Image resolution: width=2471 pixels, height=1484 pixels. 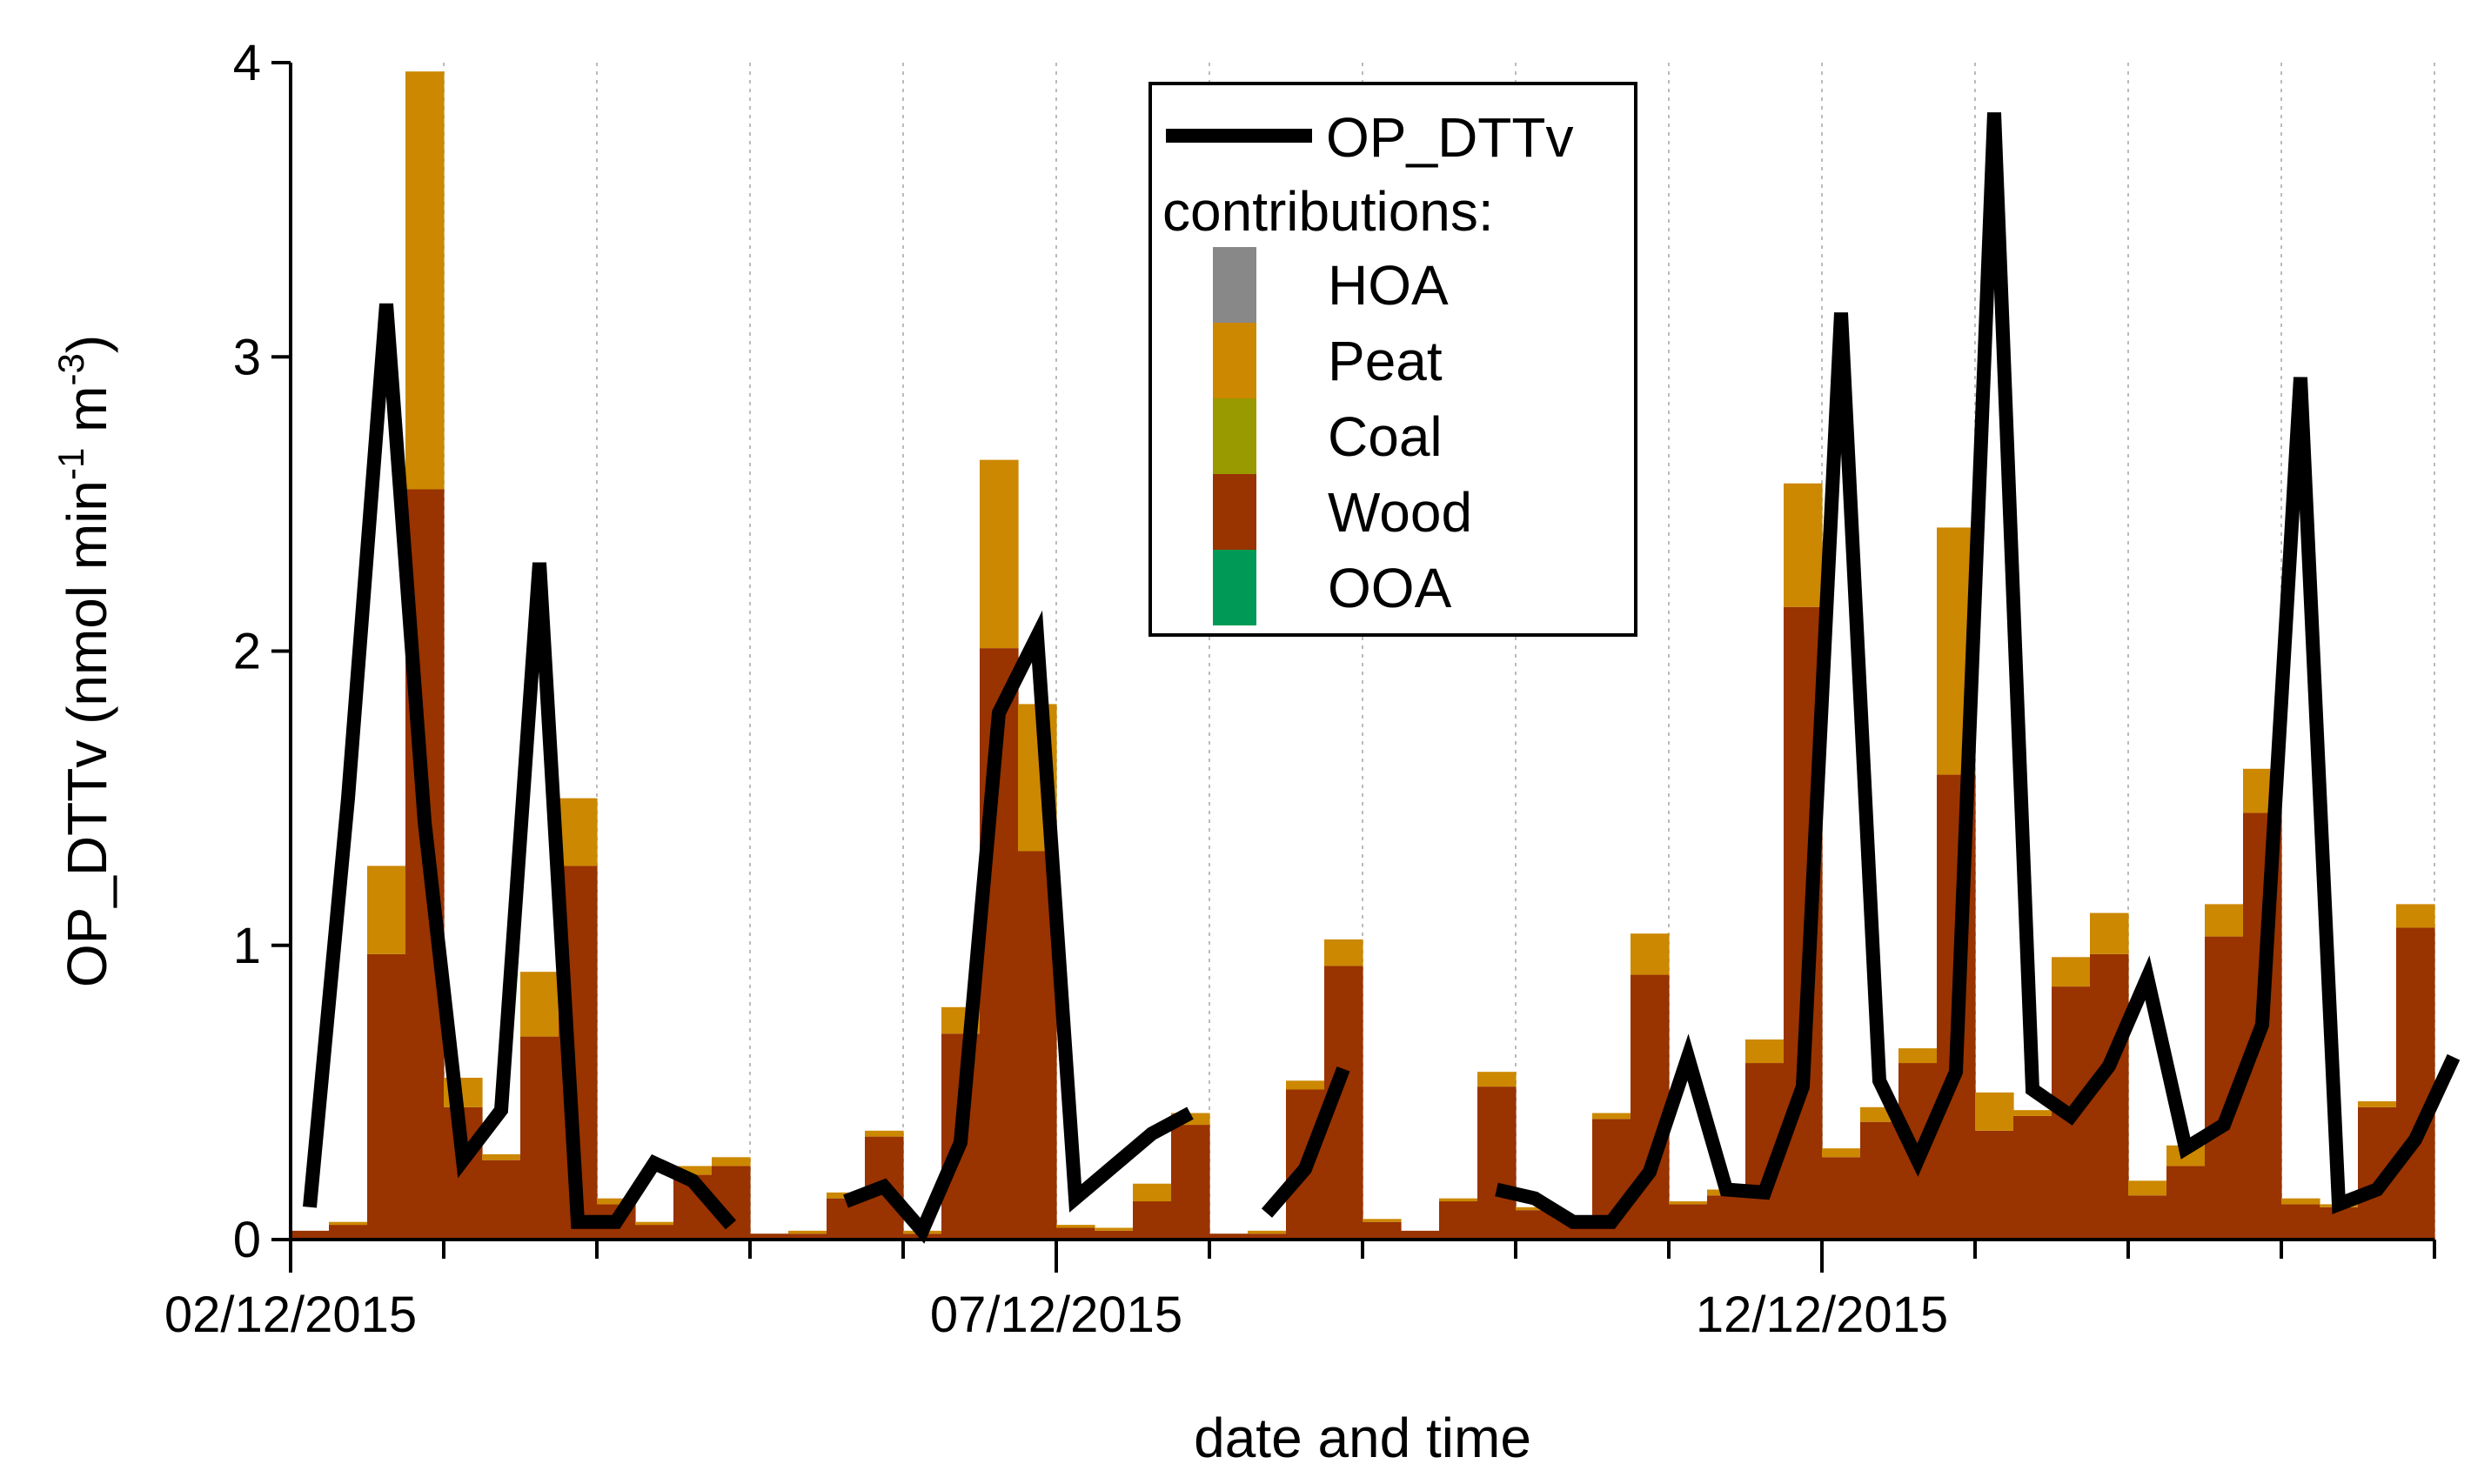 I want to click on y-axis-title-main: OP_DTTv (nmol min, so click(x=87, y=733).